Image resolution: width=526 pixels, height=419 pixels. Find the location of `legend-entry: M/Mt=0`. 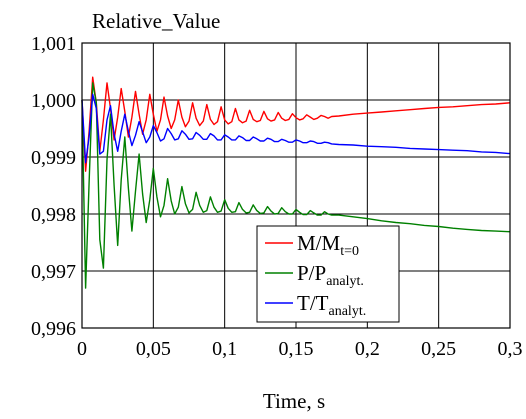

legend-entry: M/Mt=0 is located at coordinates (328, 245).